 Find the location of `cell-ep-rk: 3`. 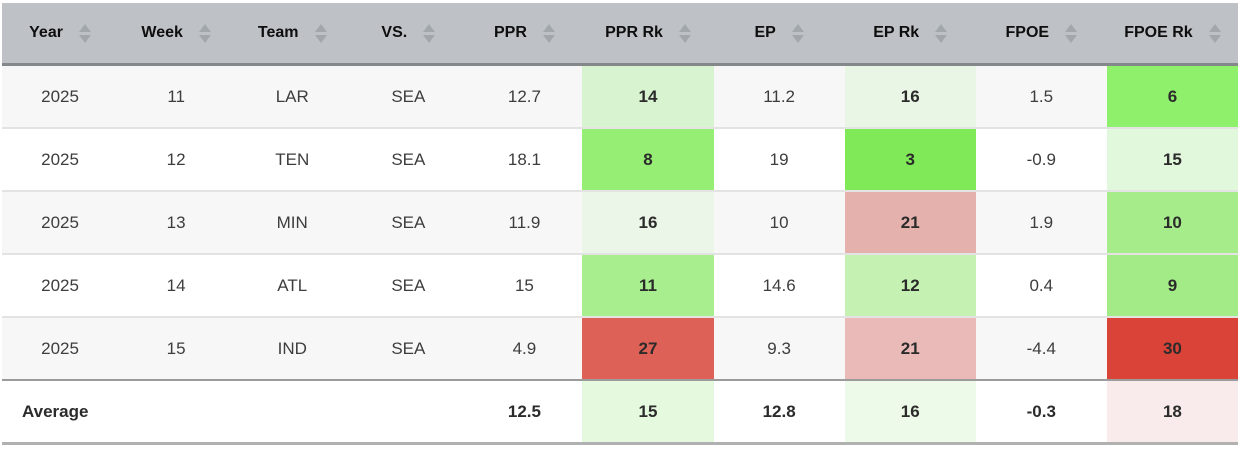

cell-ep-rk: 3 is located at coordinates (910, 159).